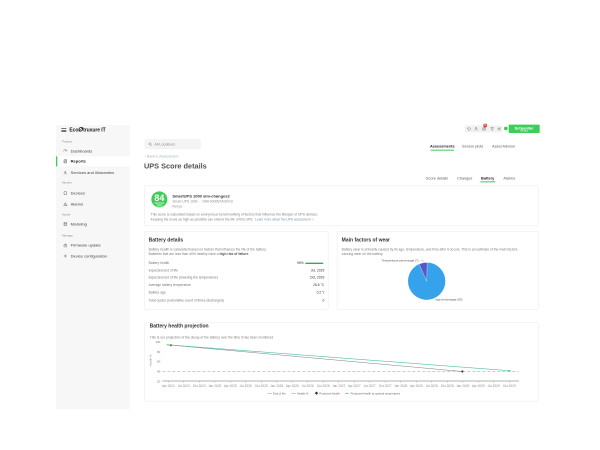 This screenshot has height=450, width=600. I want to click on svg-text: Jan 2026, so click(276, 386).